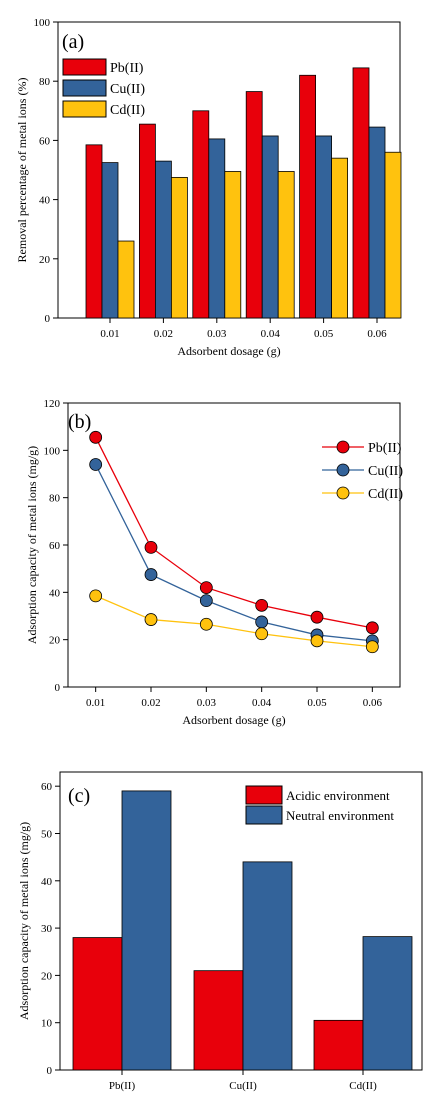 Image resolution: width=440 pixels, height=1102 pixels. I want to click on x-tick-label: Cu(II), so click(243, 1086).